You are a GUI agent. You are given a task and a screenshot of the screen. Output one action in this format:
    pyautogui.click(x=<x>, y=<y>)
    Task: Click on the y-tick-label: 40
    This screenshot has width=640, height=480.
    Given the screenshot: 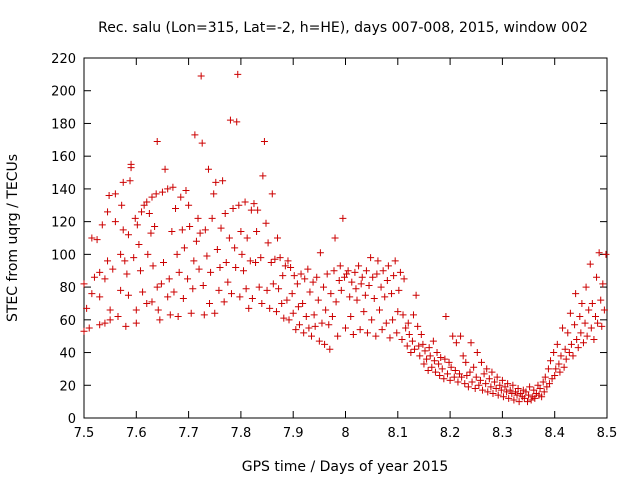 What is the action you would take?
    pyautogui.click(x=67, y=354)
    